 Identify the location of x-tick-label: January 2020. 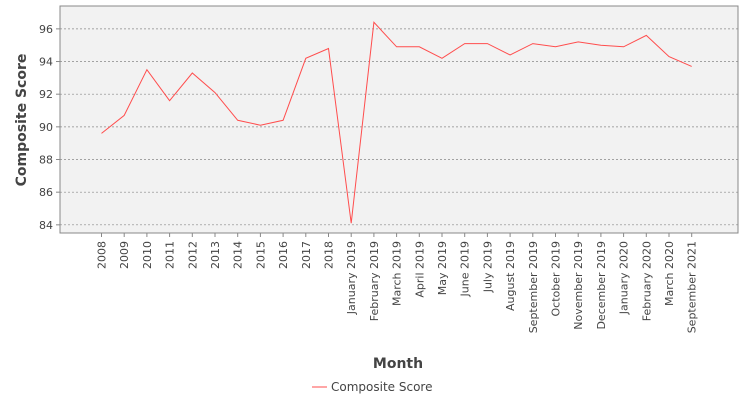
(624, 278).